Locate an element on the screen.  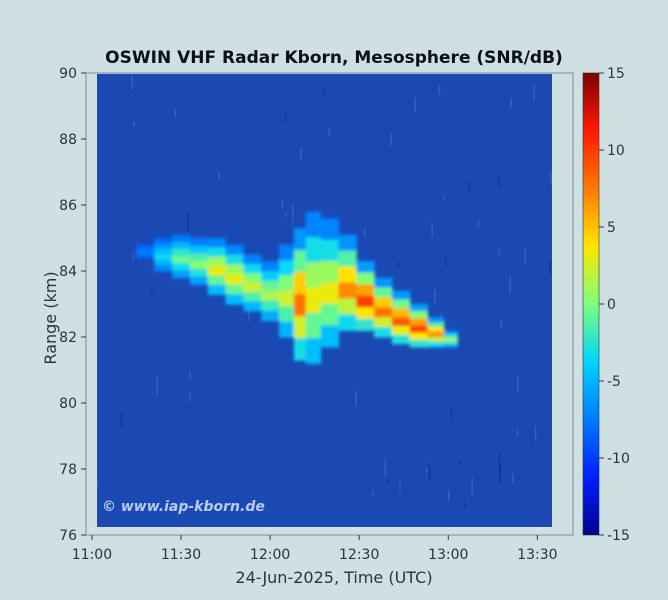
watermark: © www.iap-kborn.de is located at coordinates (183, 507).